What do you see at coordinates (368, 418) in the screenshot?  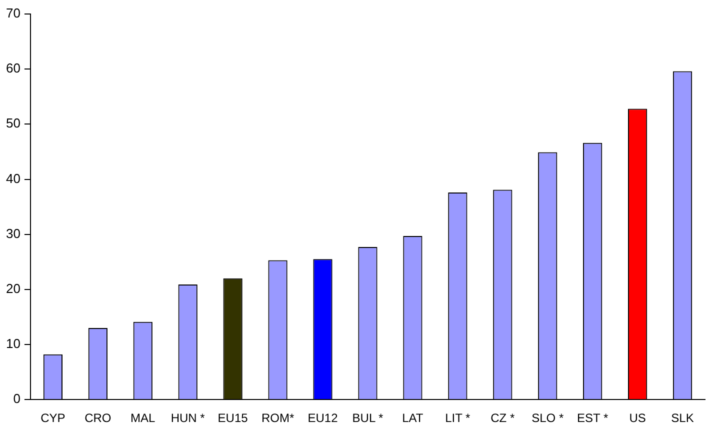 I see `x-tick-label: BUL *` at bounding box center [368, 418].